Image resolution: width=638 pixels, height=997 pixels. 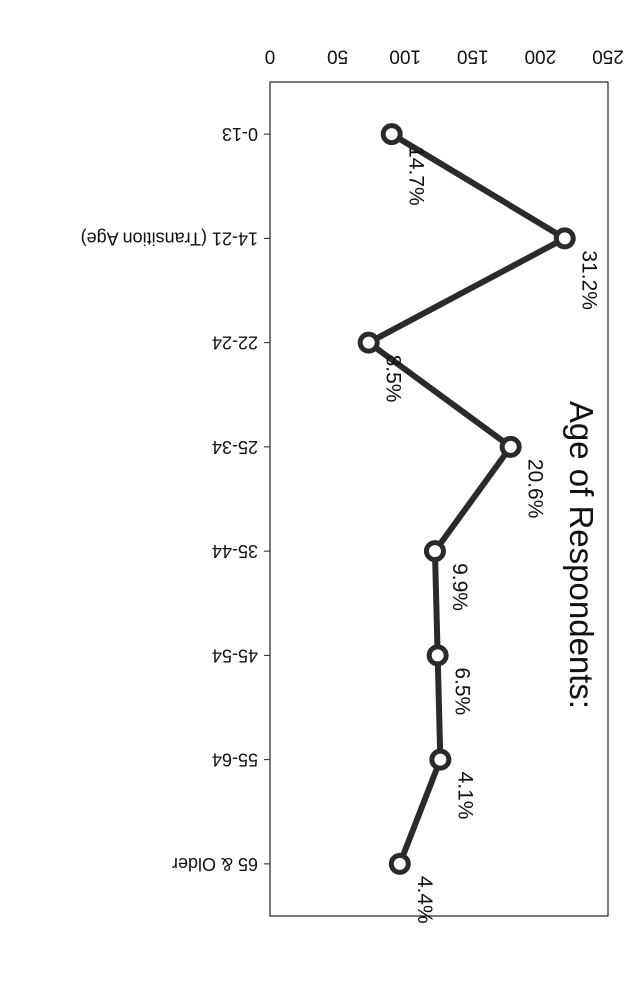 What do you see at coordinates (235, 760) in the screenshot?
I see `x-tick-label: 55-64` at bounding box center [235, 760].